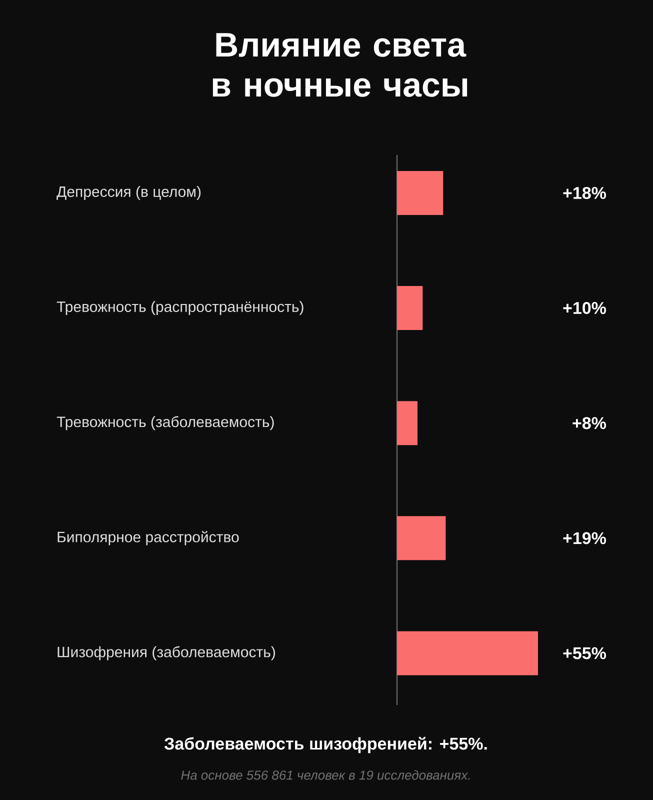 The width and height of the screenshot is (653, 800). What do you see at coordinates (584, 192) in the screenshot?
I see `data-label: +18%` at bounding box center [584, 192].